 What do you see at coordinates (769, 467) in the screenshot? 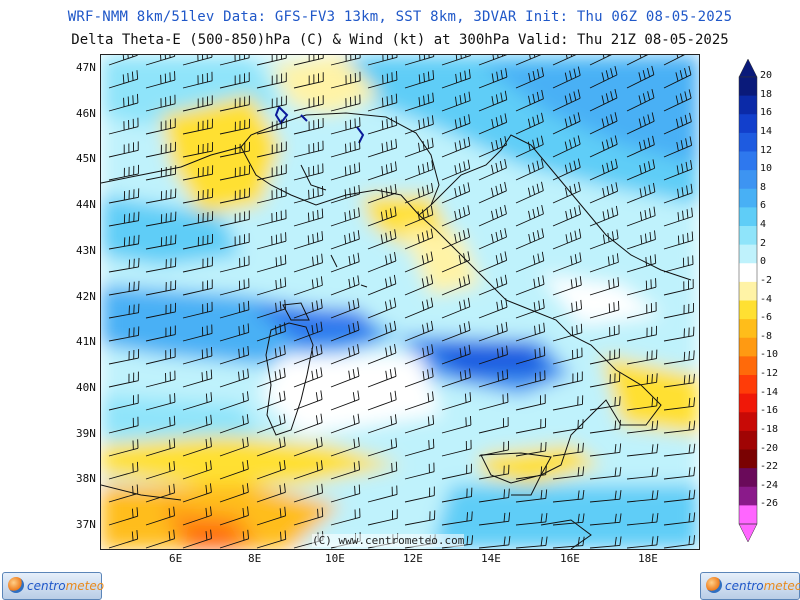
I see `colorbar-label: -22` at bounding box center [769, 467].